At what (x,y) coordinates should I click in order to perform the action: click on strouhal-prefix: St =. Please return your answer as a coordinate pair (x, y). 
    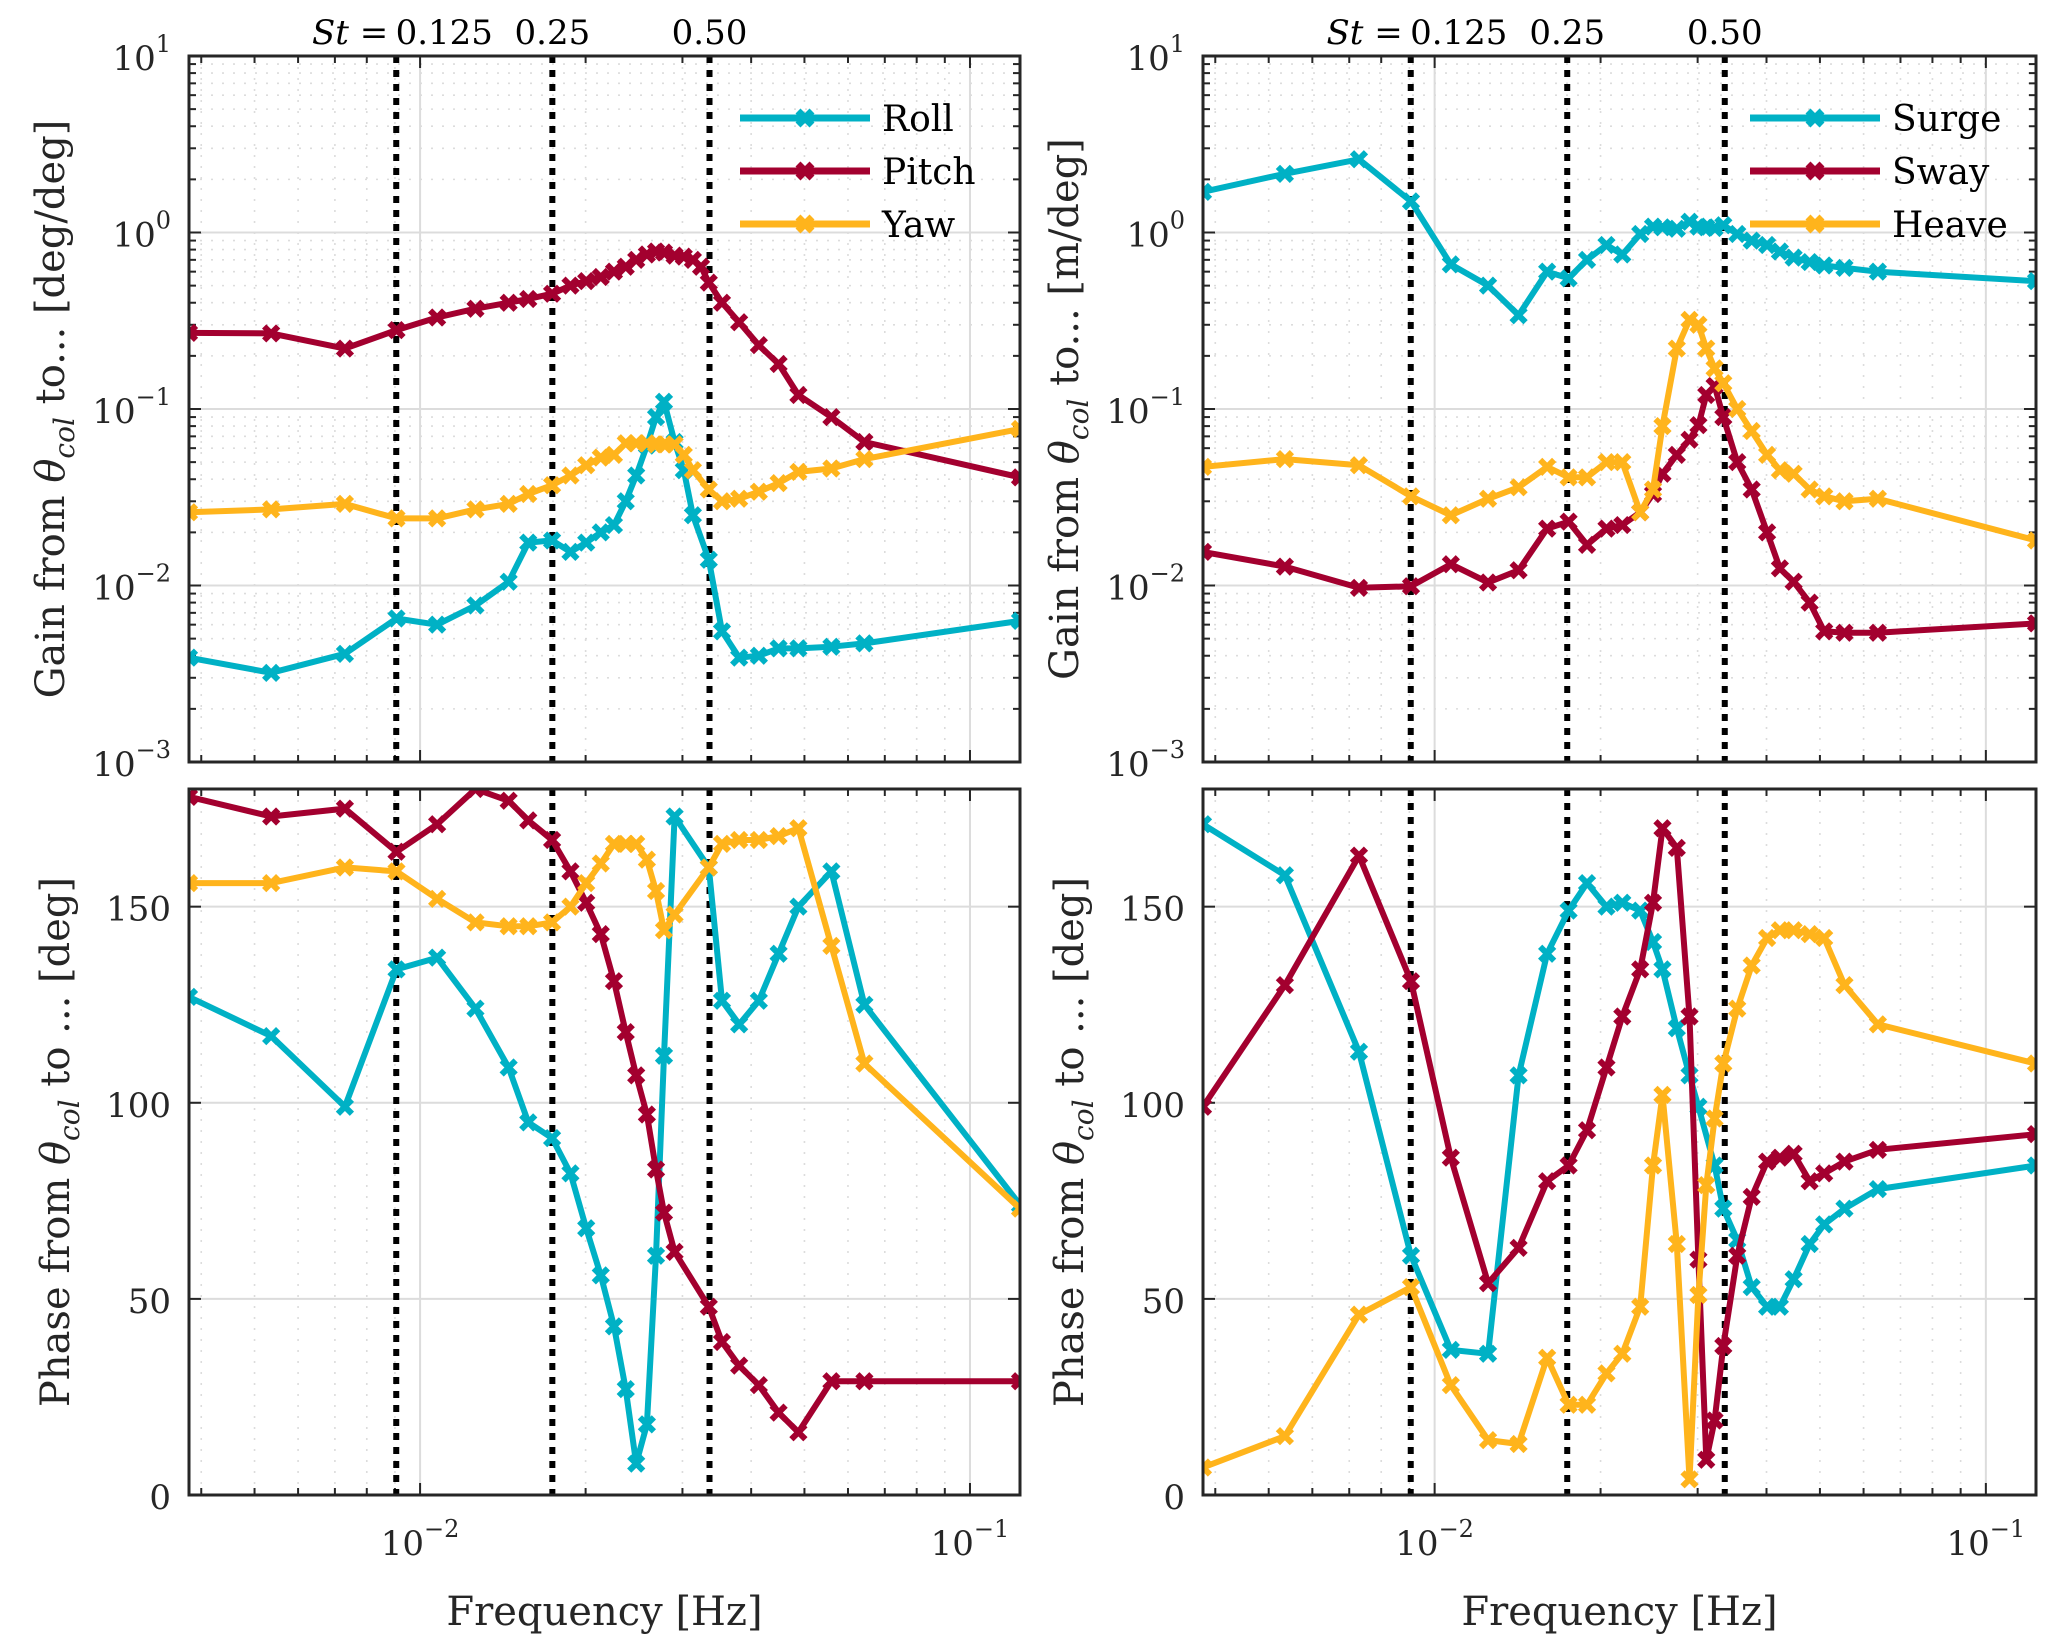
    Looking at the image, I should click on (1364, 33).